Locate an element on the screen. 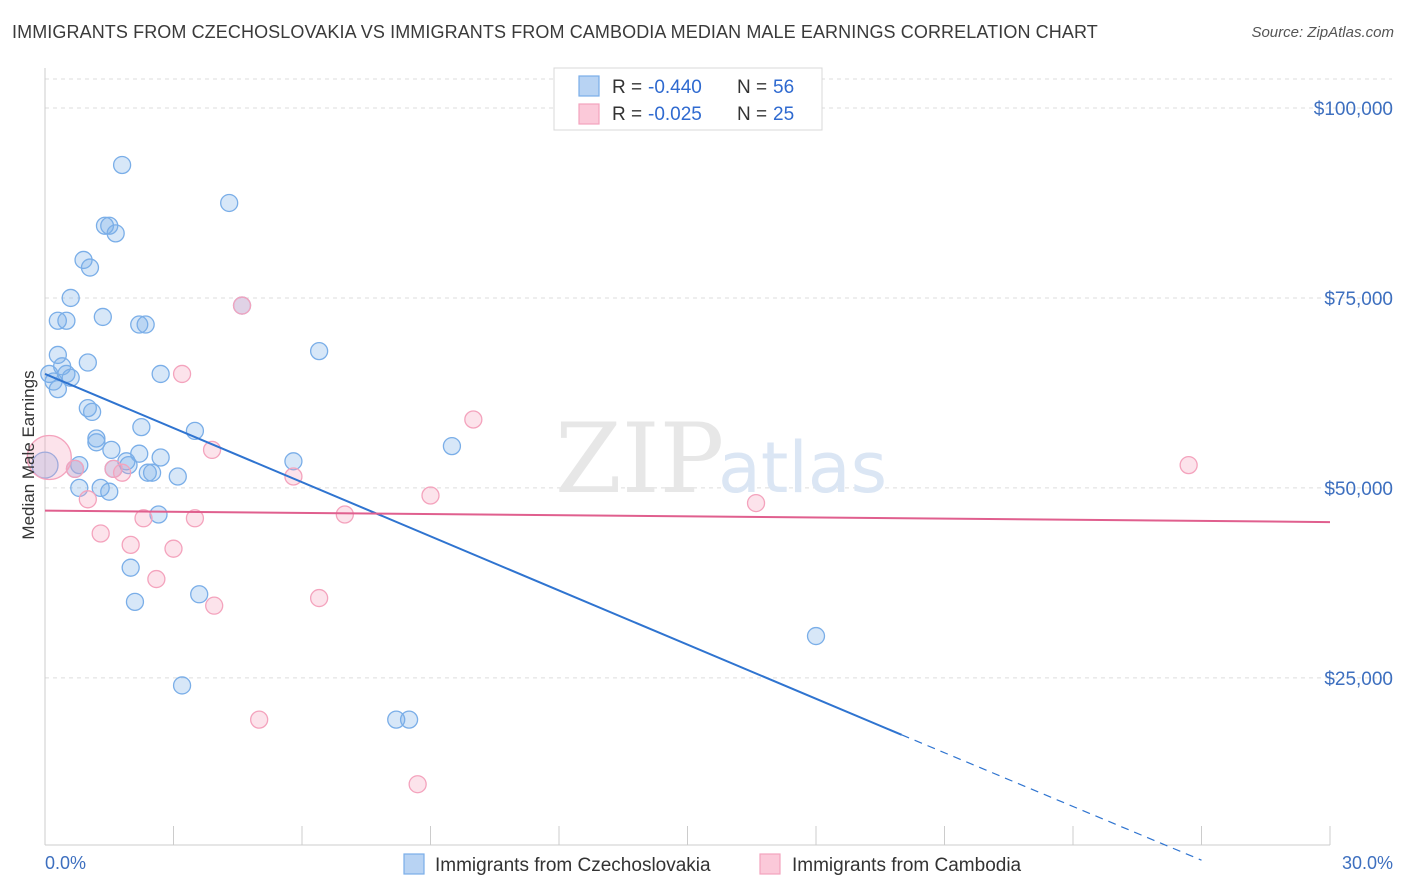 This screenshot has width=1406, height=892. correlation-legend: R = -0.440 N = 56 R = -0.025 N = 25 is located at coordinates (688, 99).